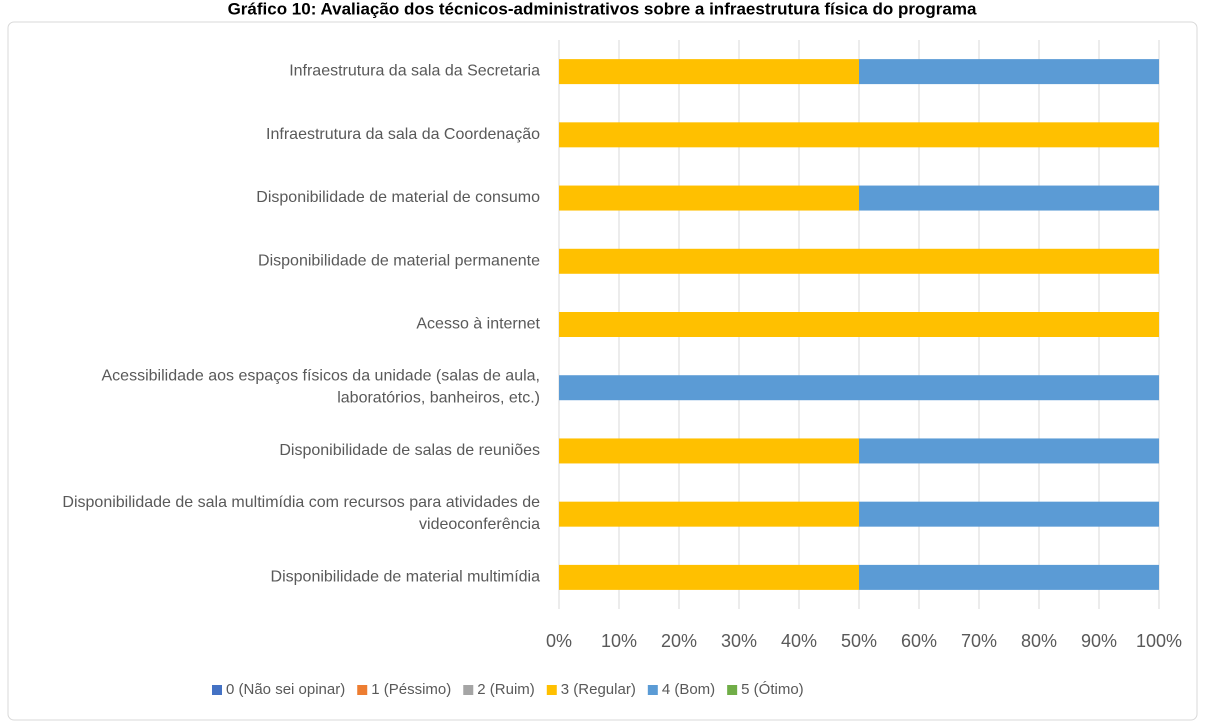 This screenshot has width=1205, height=722. I want to click on legend-label: 0 (Não sei opinar), so click(285, 689).